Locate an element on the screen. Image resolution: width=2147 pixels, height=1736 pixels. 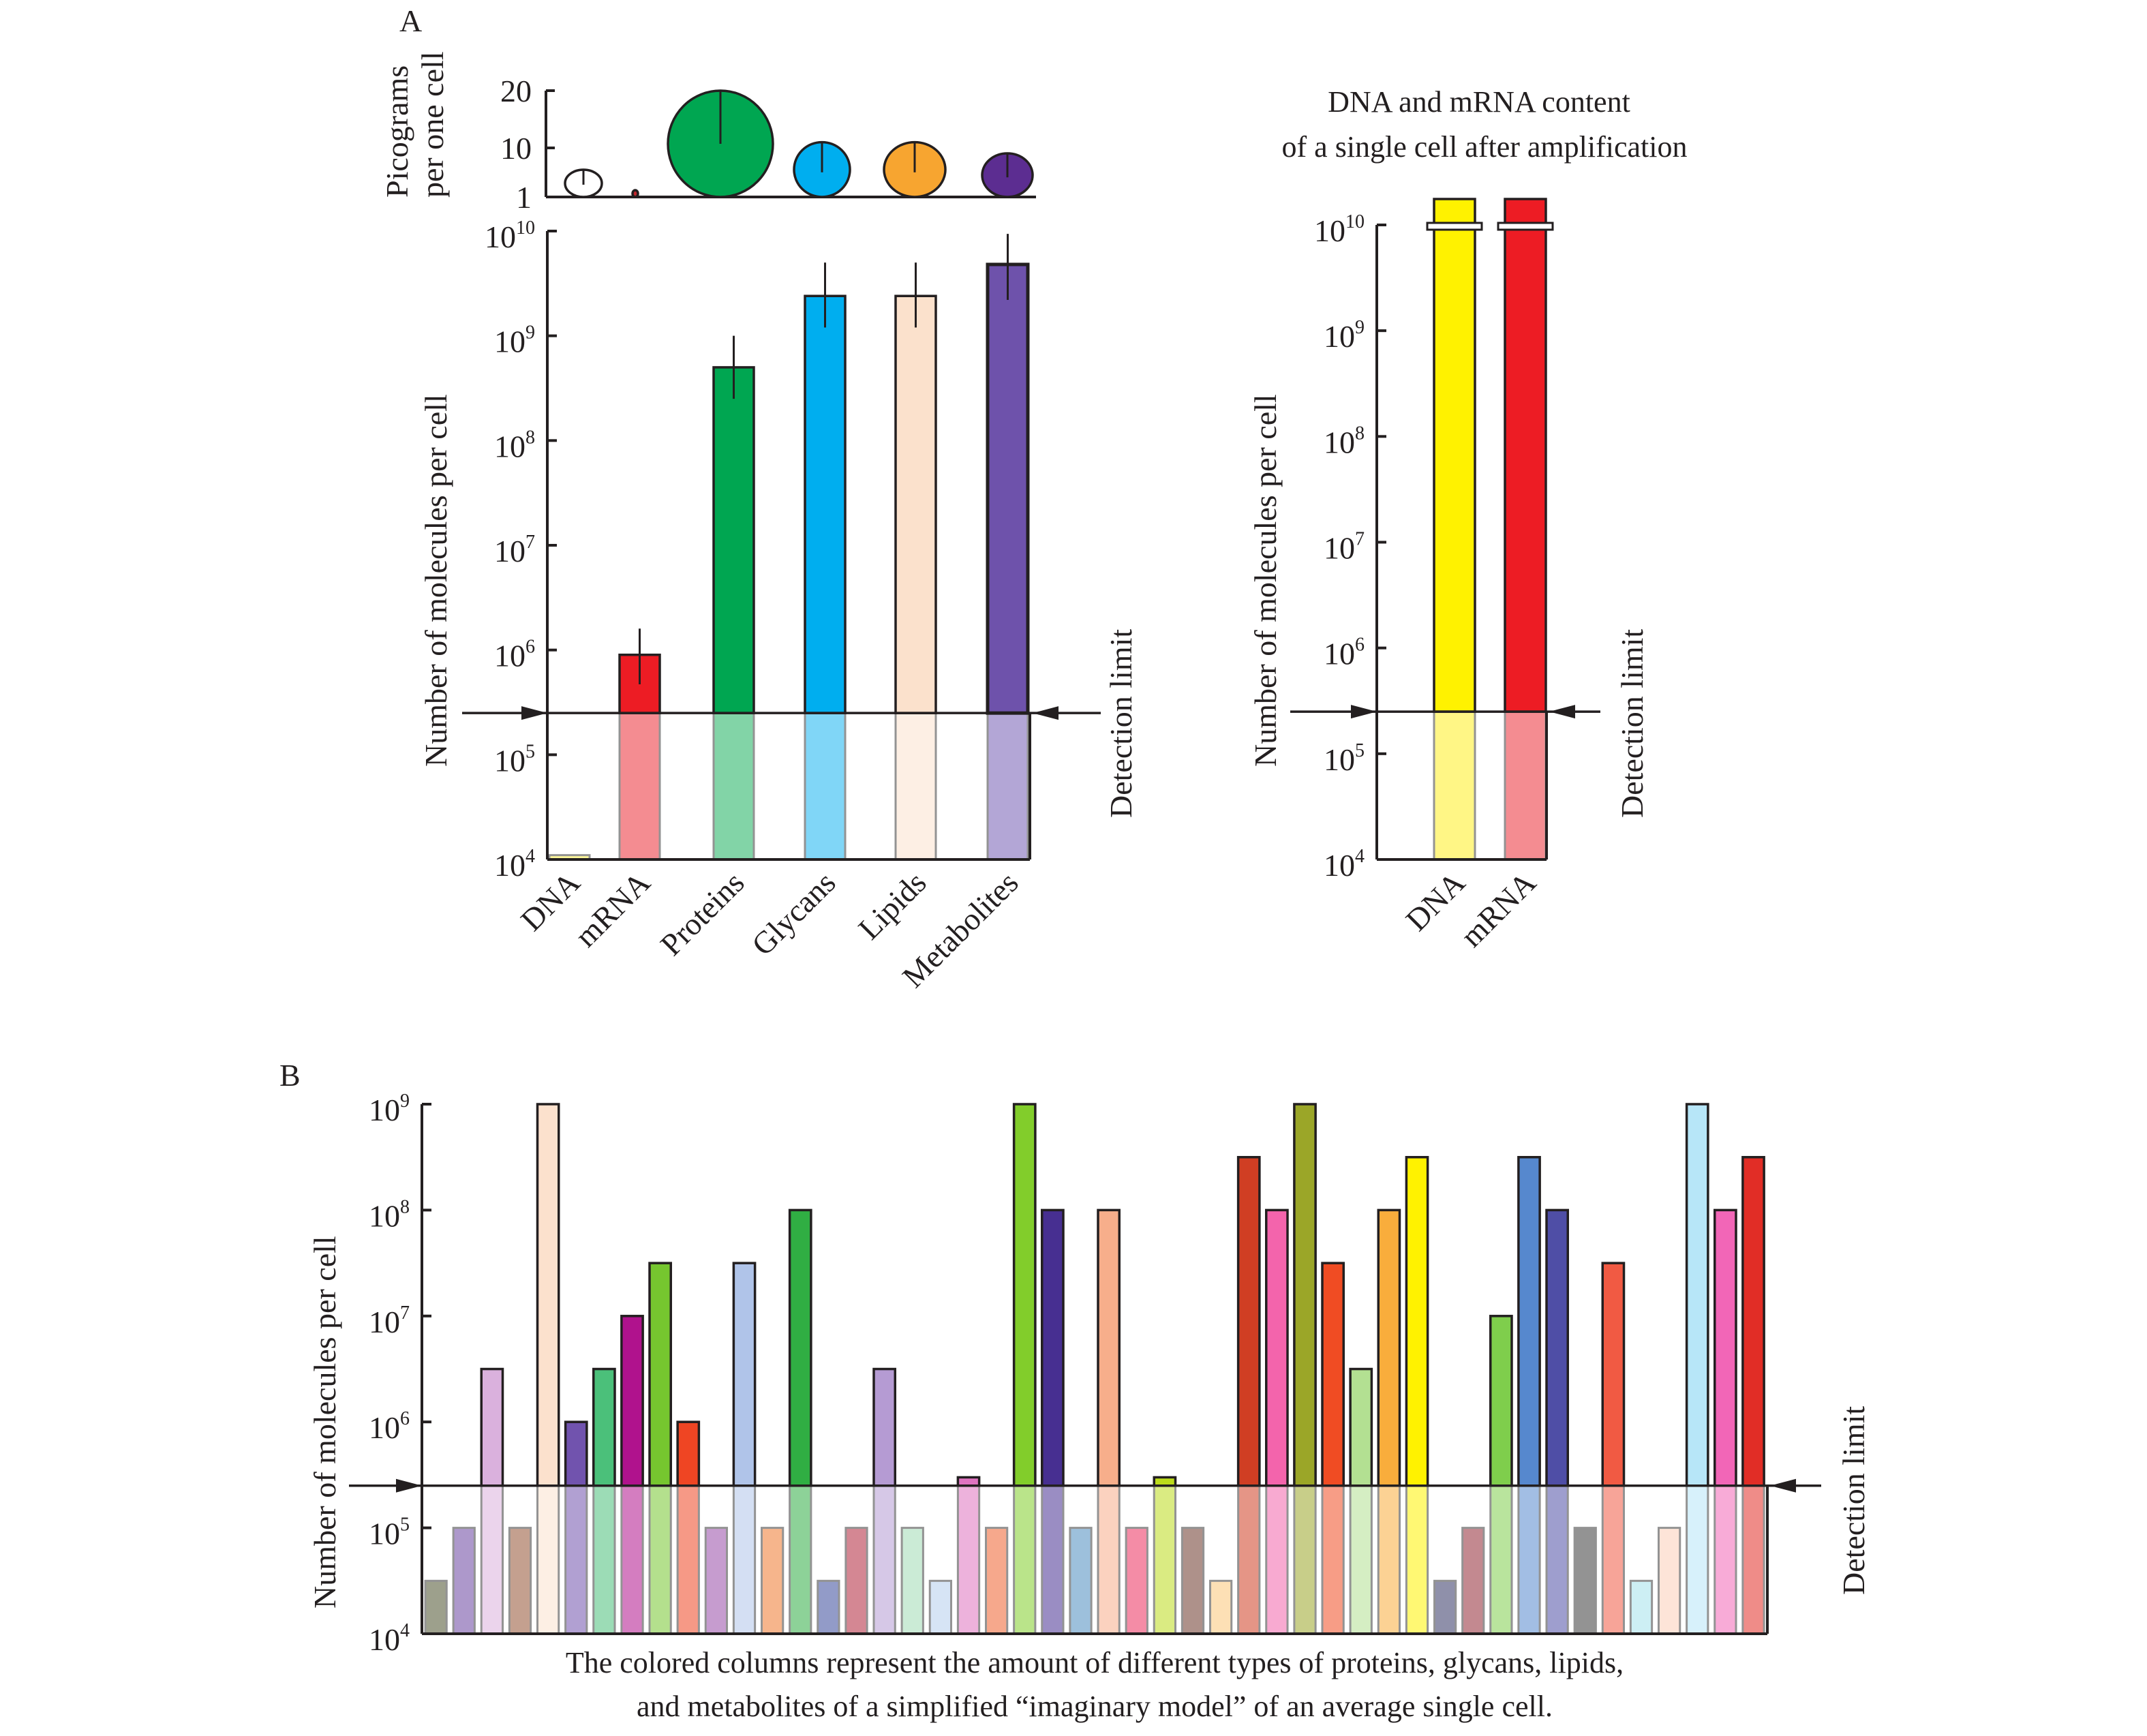
model-y-tick-label: 10⁸ is located at coordinates (389, 1214).